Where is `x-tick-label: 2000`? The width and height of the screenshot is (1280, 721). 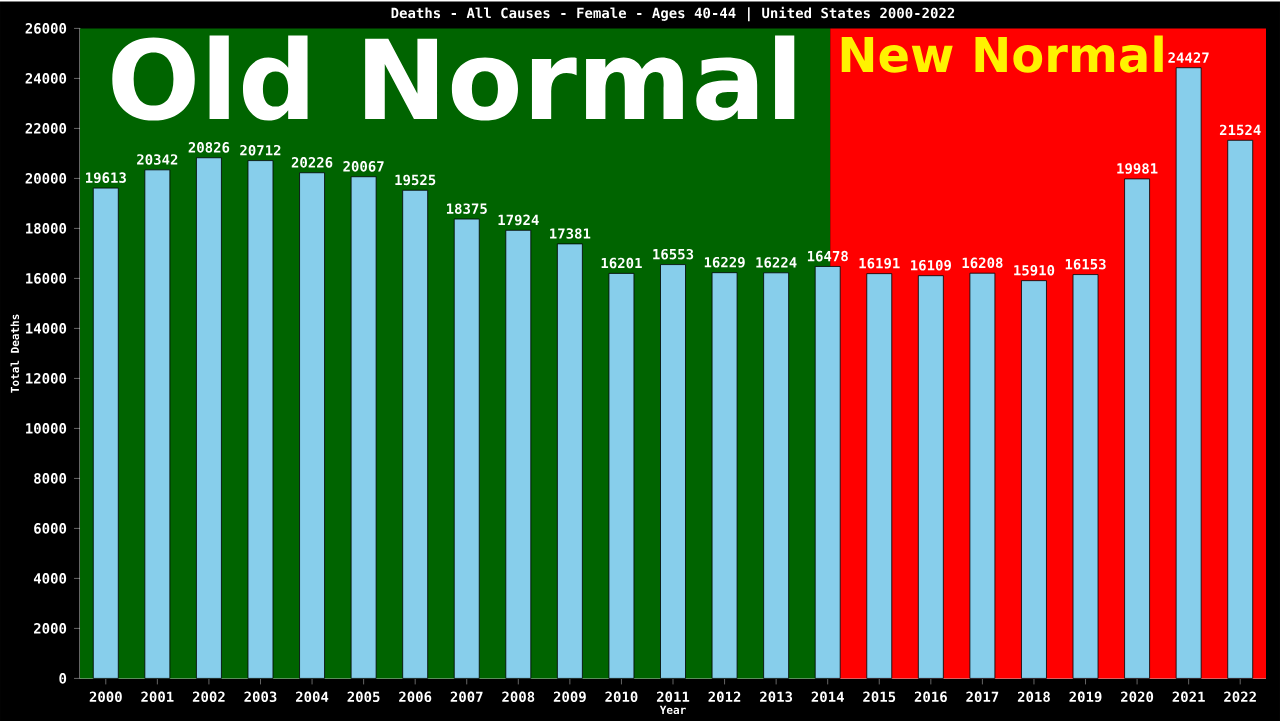 x-tick-label: 2000 is located at coordinates (105, 696).